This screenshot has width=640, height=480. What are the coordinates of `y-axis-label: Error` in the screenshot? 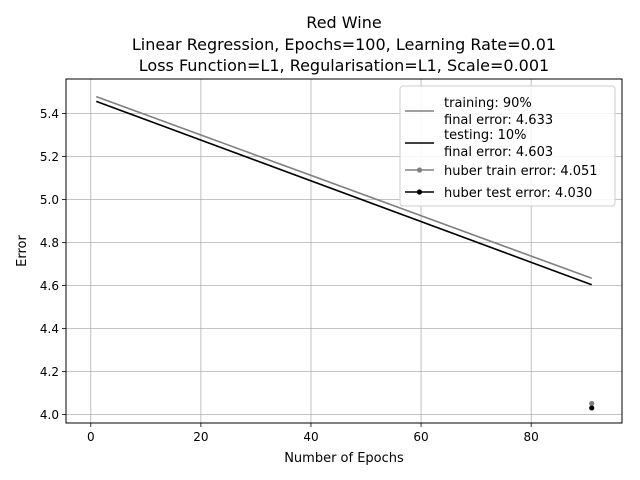 It's located at (22, 251).